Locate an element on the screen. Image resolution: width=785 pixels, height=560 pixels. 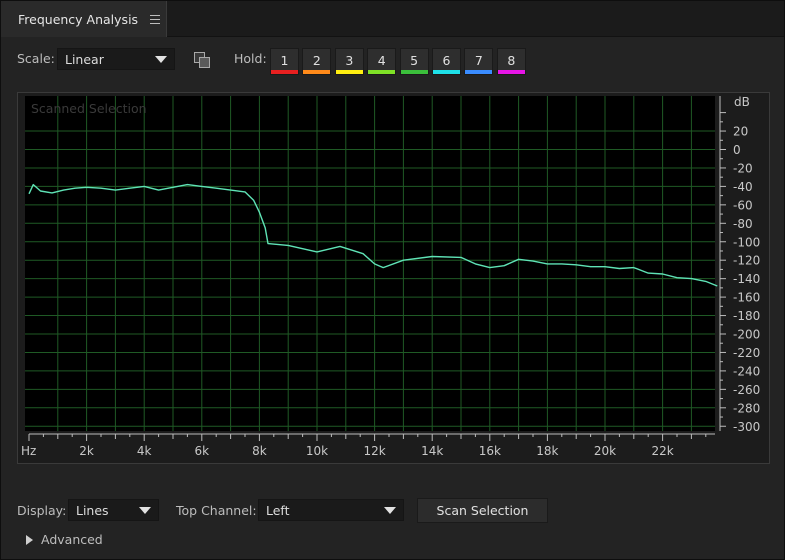
scale-dropdown: Linear is located at coordinates (116, 59).